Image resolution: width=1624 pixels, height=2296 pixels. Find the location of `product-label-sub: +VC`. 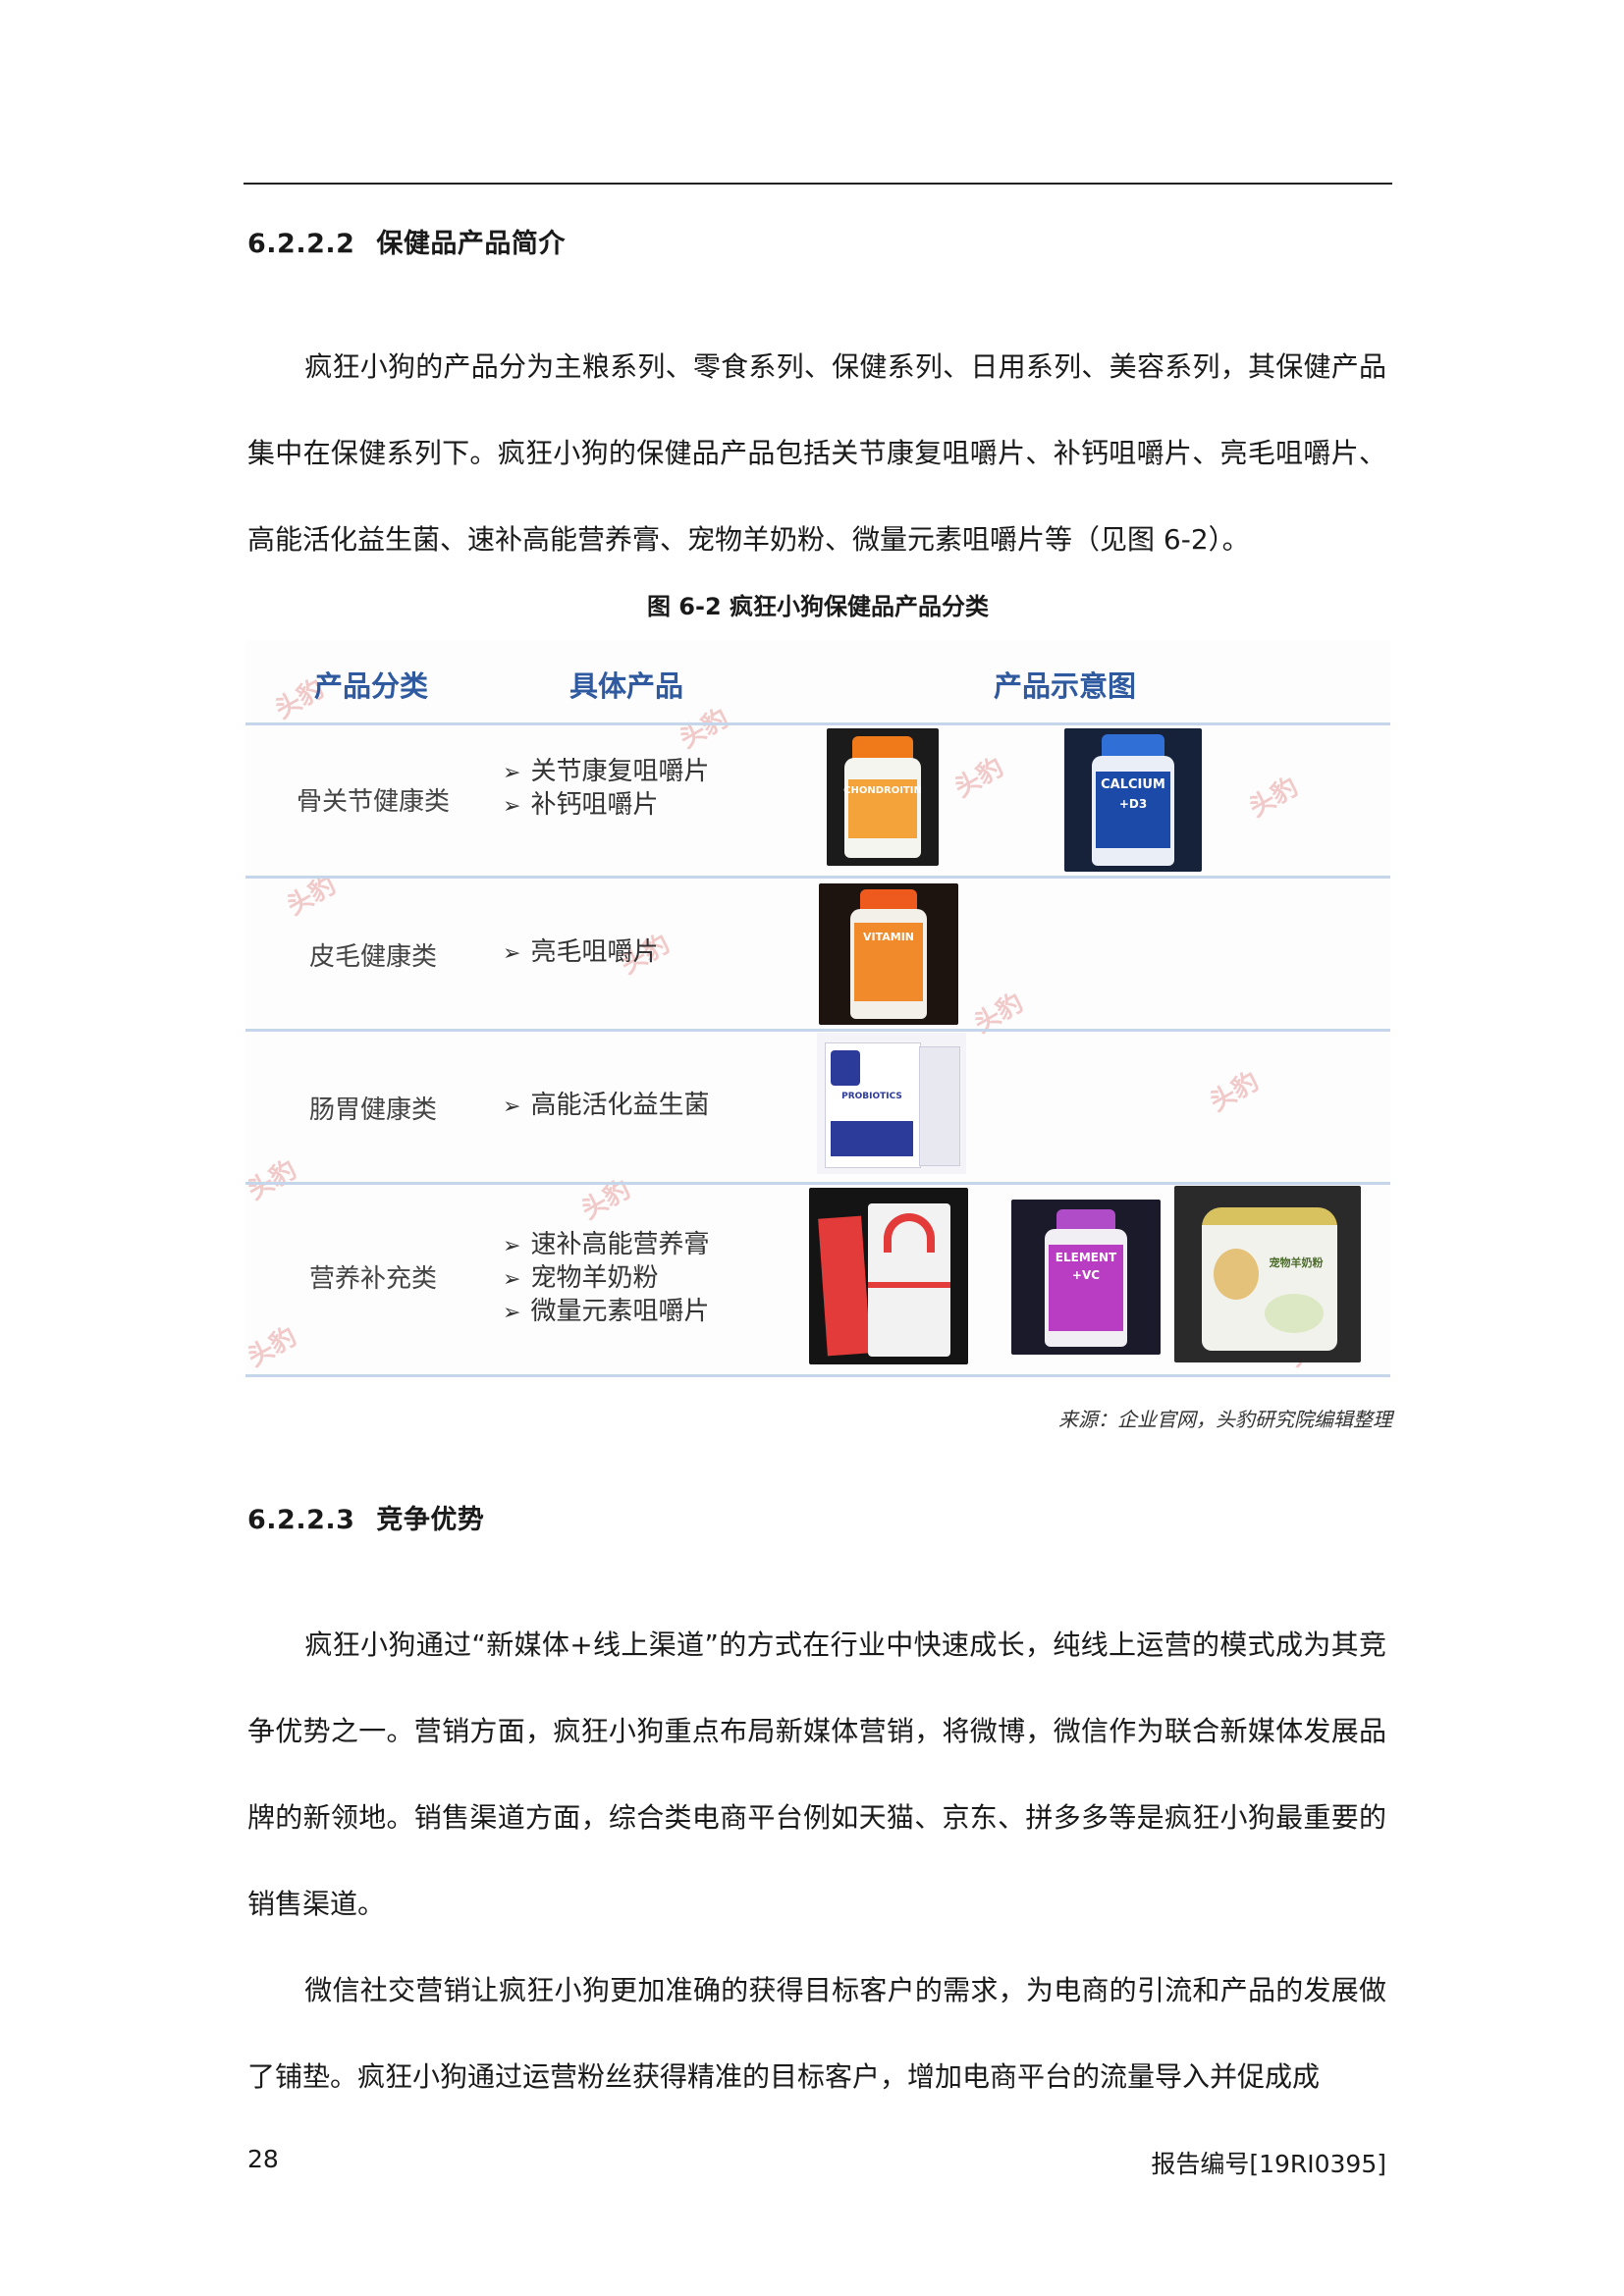

product-label-sub: +VC is located at coordinates (1086, 1275).